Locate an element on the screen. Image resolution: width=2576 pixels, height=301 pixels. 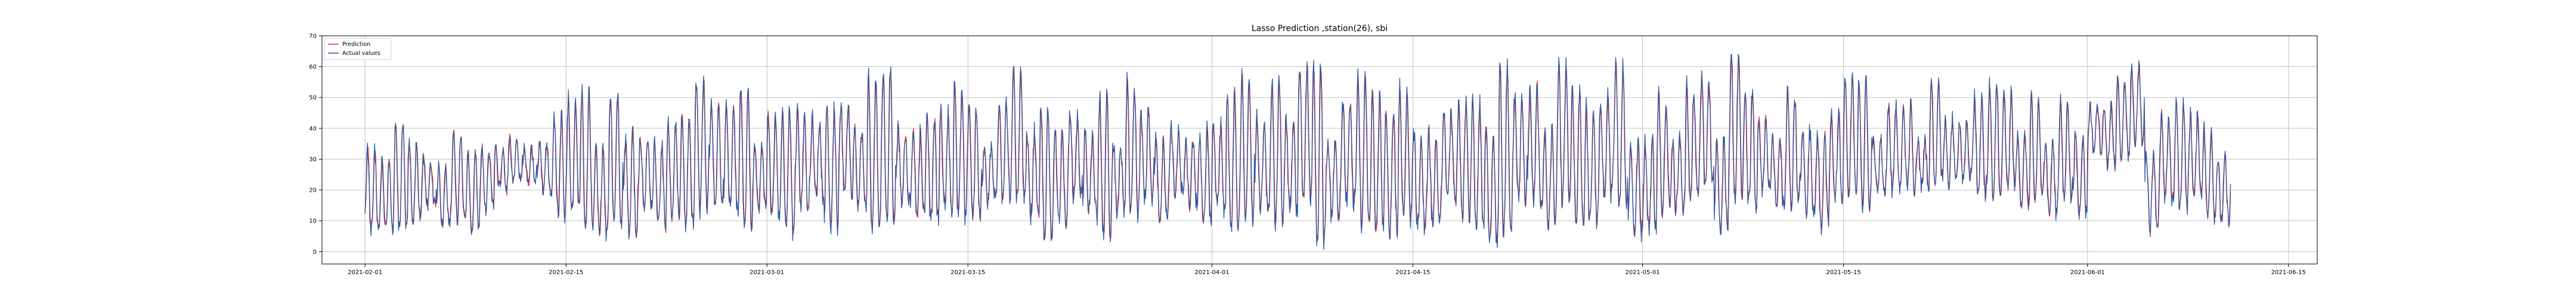
legend-label-prediction: Prediction is located at coordinates (356, 44).